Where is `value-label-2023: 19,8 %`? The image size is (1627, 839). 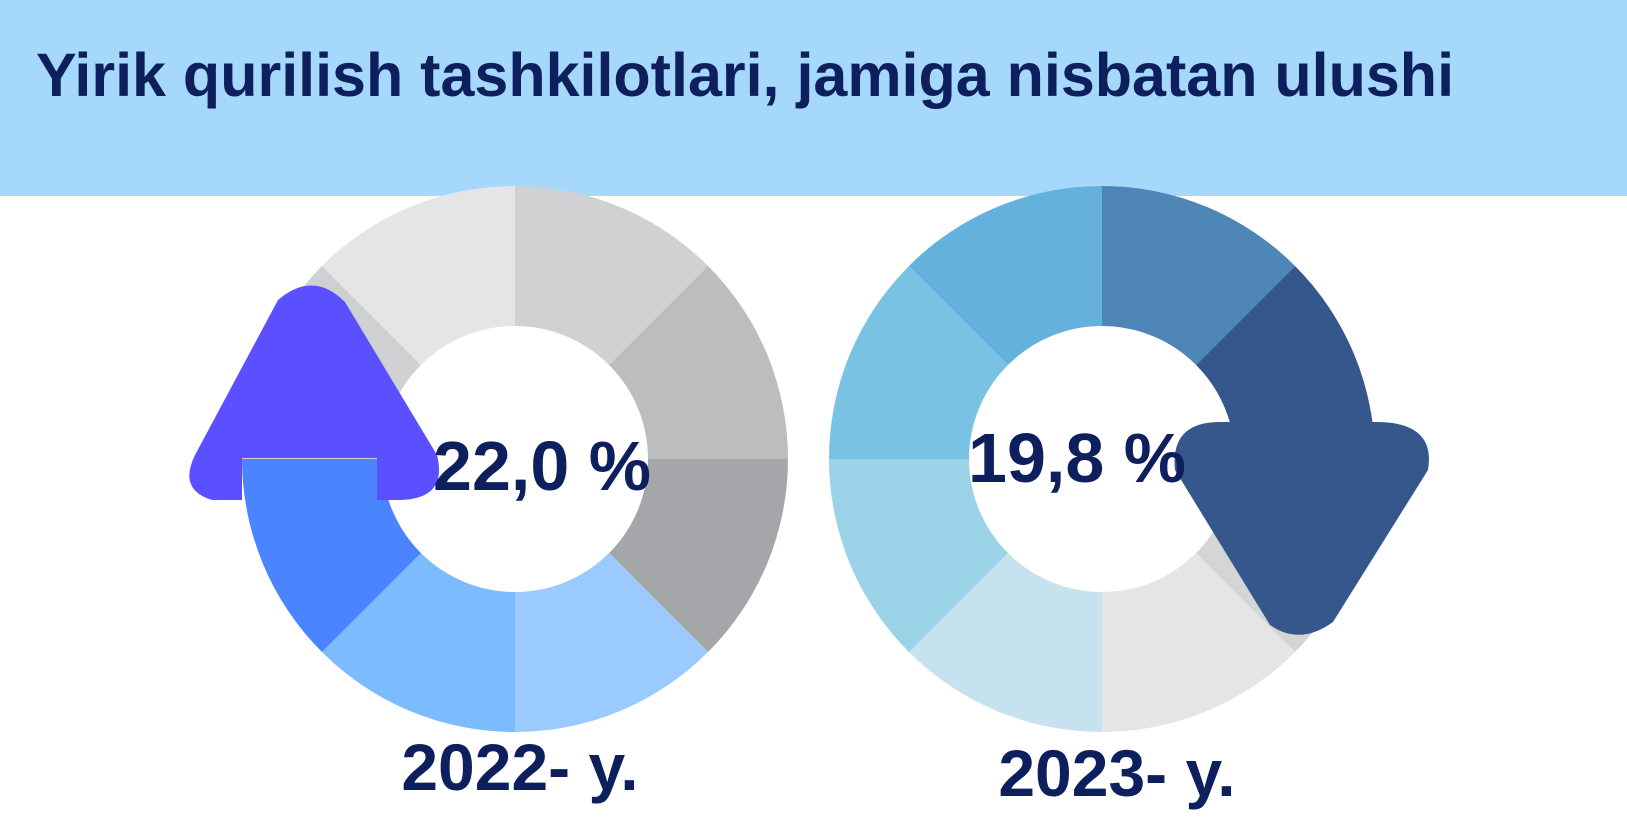 value-label-2023: 19,8 % is located at coordinates (1077, 458).